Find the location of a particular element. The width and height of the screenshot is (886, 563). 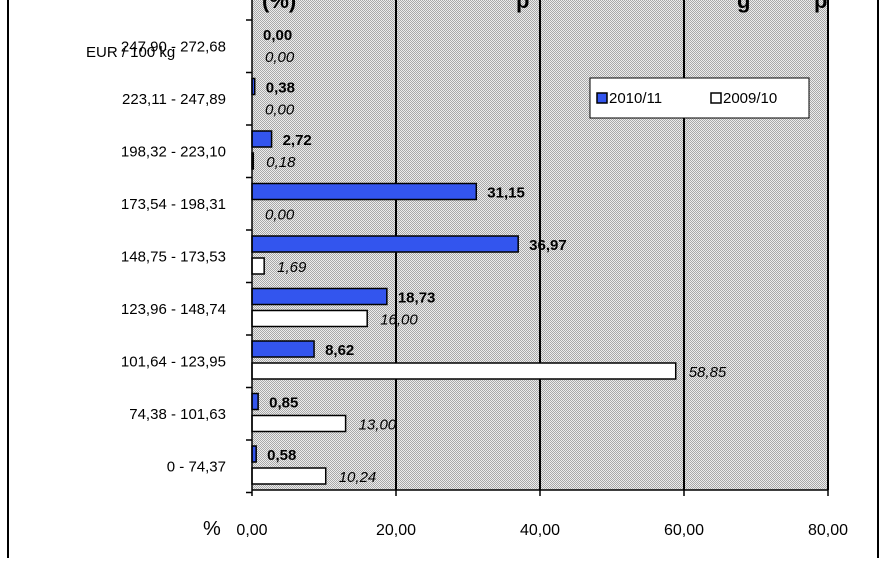

y-tick-label: 74,38 - 101,63 is located at coordinates (177, 414).